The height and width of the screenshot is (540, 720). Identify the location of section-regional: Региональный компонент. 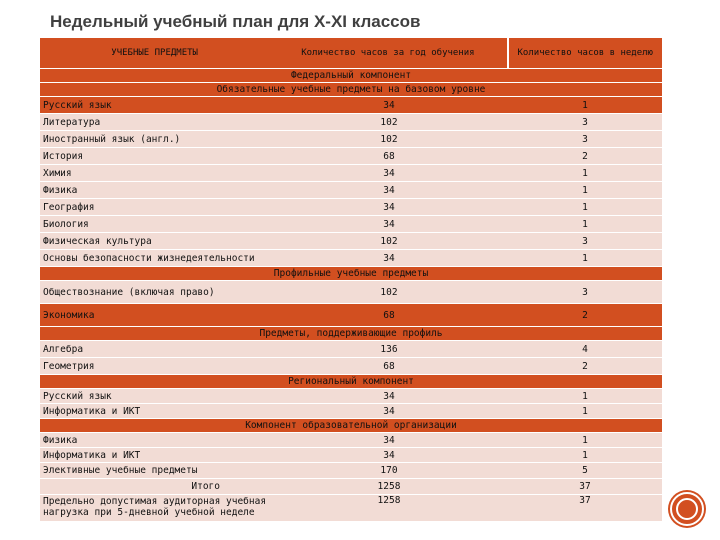
(351, 381).